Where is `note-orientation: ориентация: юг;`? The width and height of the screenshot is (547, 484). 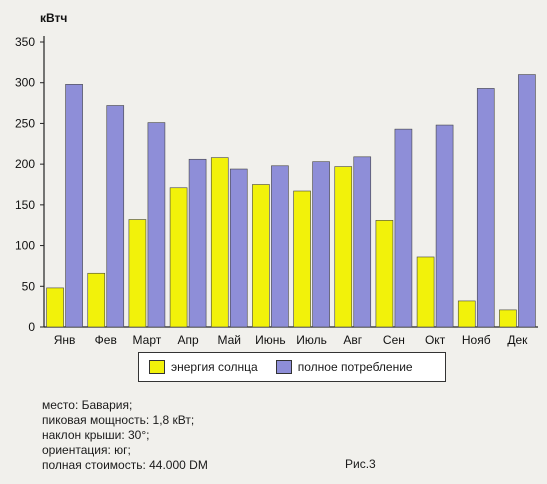
note-orientation: ориентация: юг; is located at coordinates (86, 450).